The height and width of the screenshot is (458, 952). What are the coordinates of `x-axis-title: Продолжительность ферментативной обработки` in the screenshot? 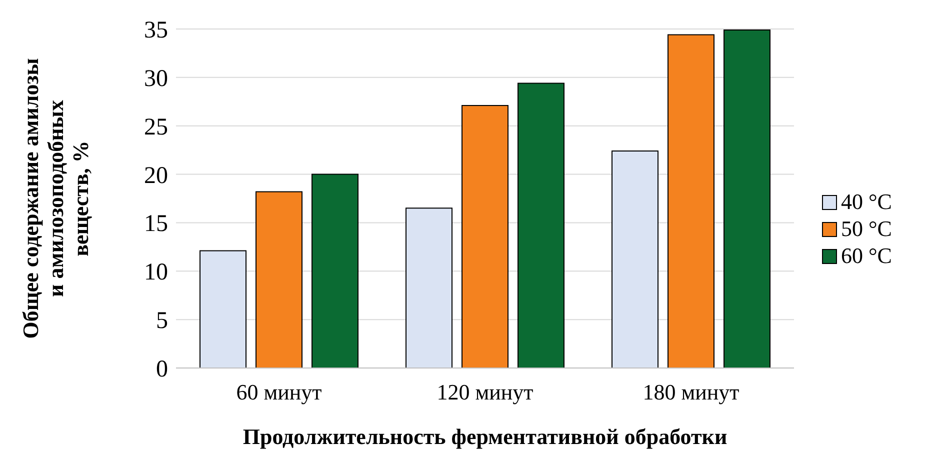 It's located at (485, 436).